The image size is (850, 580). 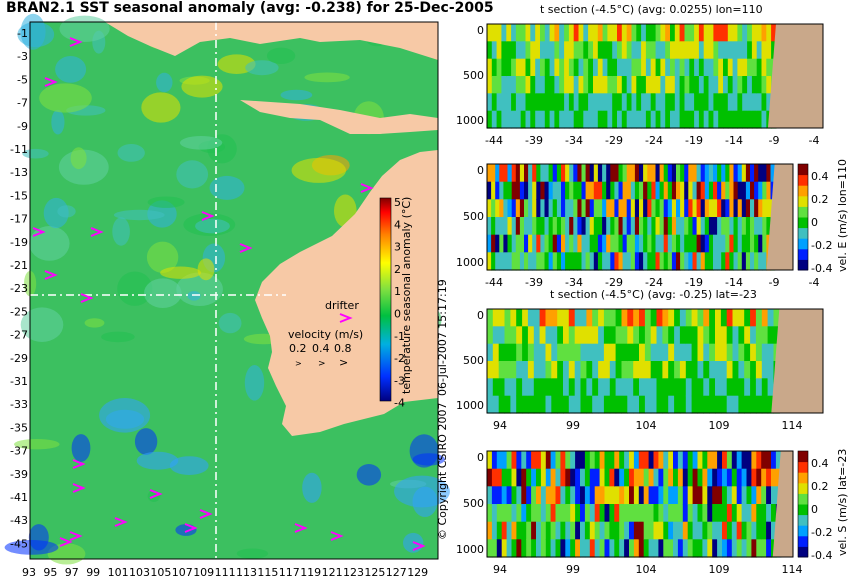 I want to click on map-x-tick: 93, so click(x=29, y=572).